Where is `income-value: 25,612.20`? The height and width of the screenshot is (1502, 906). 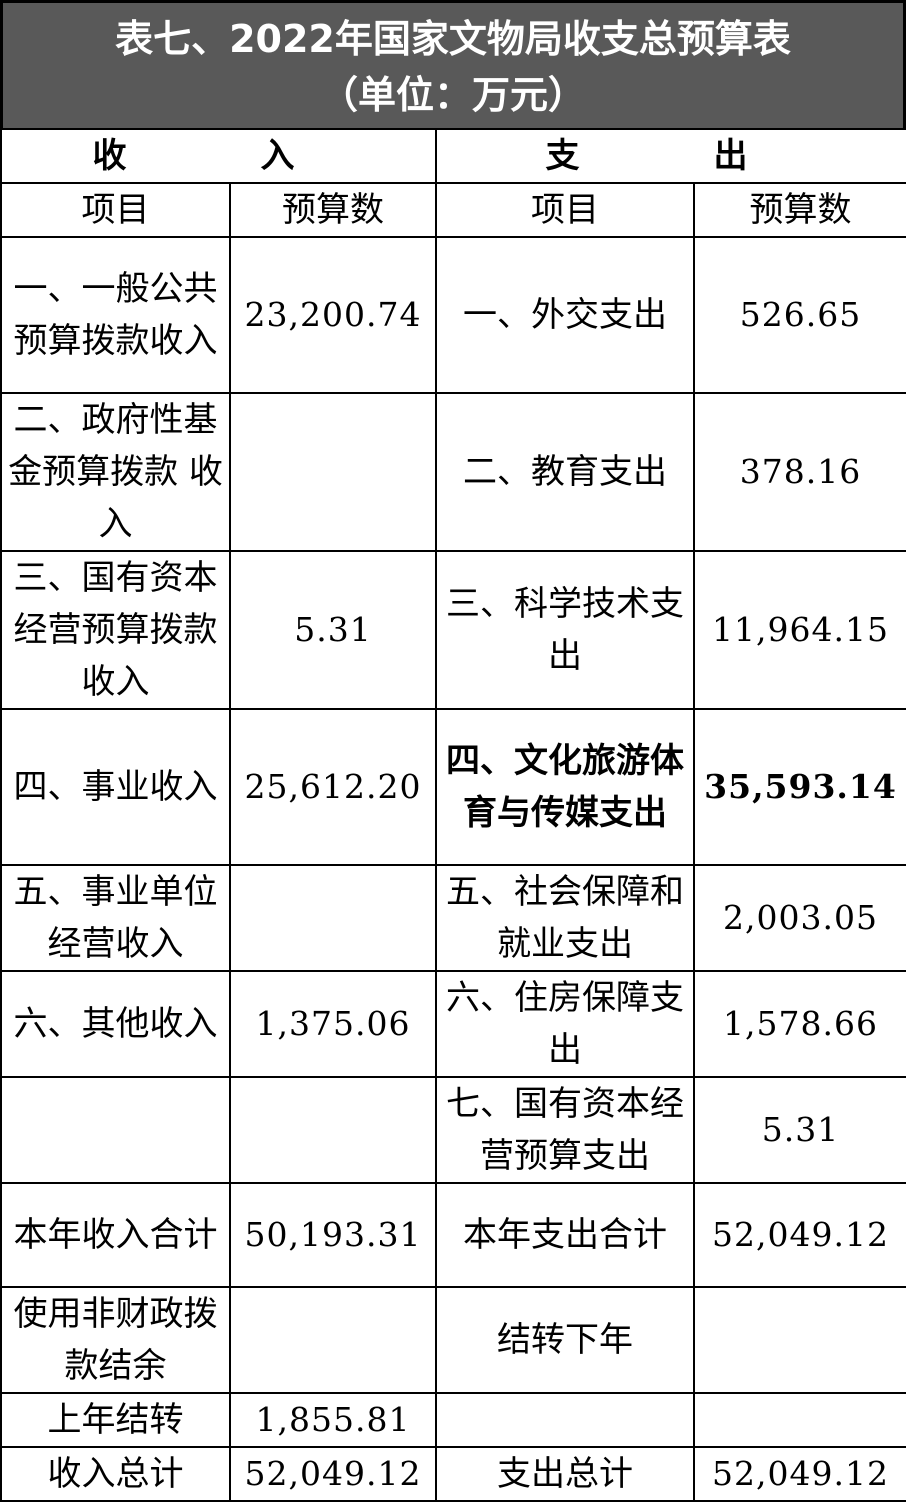 income-value: 25,612.20 is located at coordinates (333, 787).